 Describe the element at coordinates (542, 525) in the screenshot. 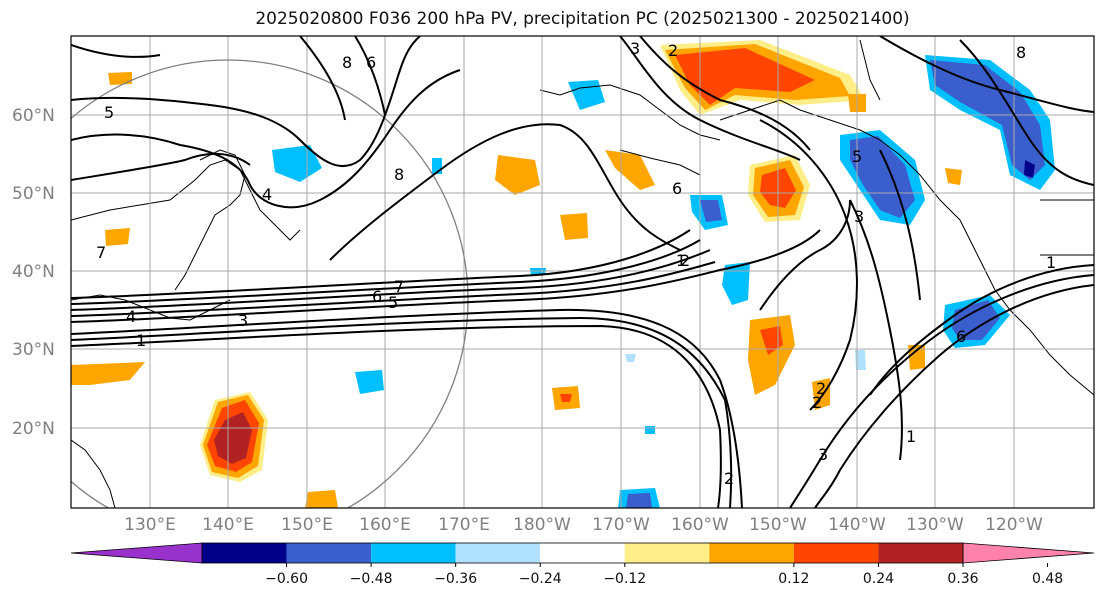

I see `lon-label: 180°W` at that location.